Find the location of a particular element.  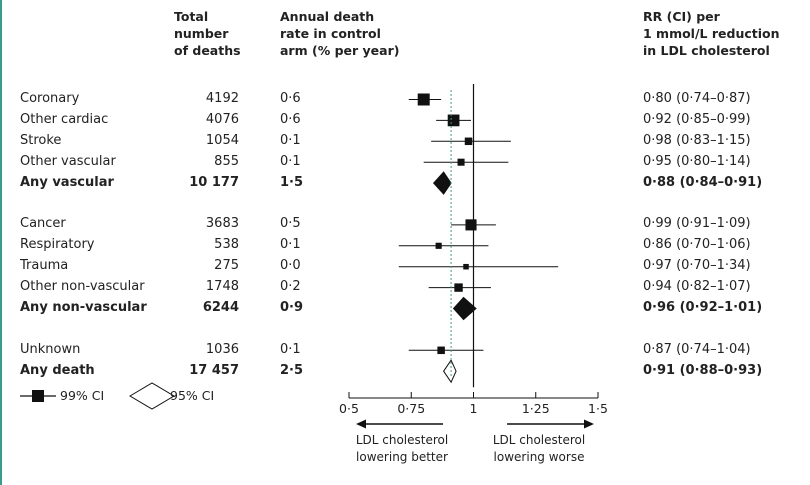

row-label: Any non-vascular is located at coordinates (83, 307).